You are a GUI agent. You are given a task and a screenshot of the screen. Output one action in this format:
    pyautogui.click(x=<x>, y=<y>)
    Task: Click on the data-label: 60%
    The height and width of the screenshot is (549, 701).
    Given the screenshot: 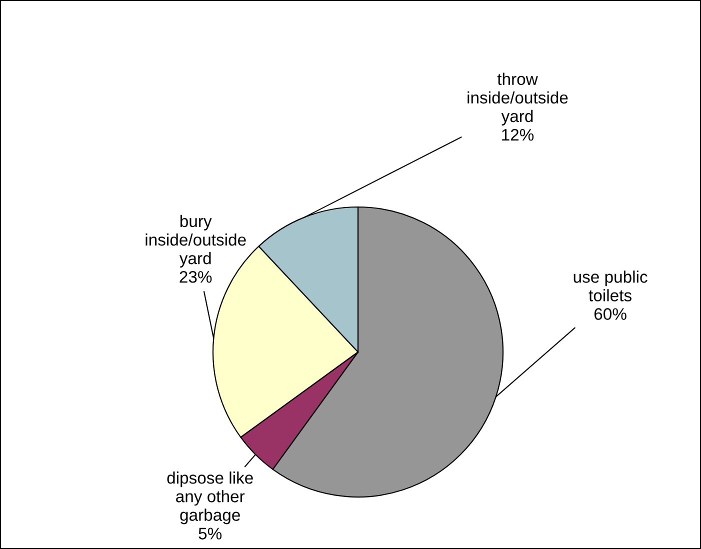 What is the action you would take?
    pyautogui.click(x=610, y=314)
    